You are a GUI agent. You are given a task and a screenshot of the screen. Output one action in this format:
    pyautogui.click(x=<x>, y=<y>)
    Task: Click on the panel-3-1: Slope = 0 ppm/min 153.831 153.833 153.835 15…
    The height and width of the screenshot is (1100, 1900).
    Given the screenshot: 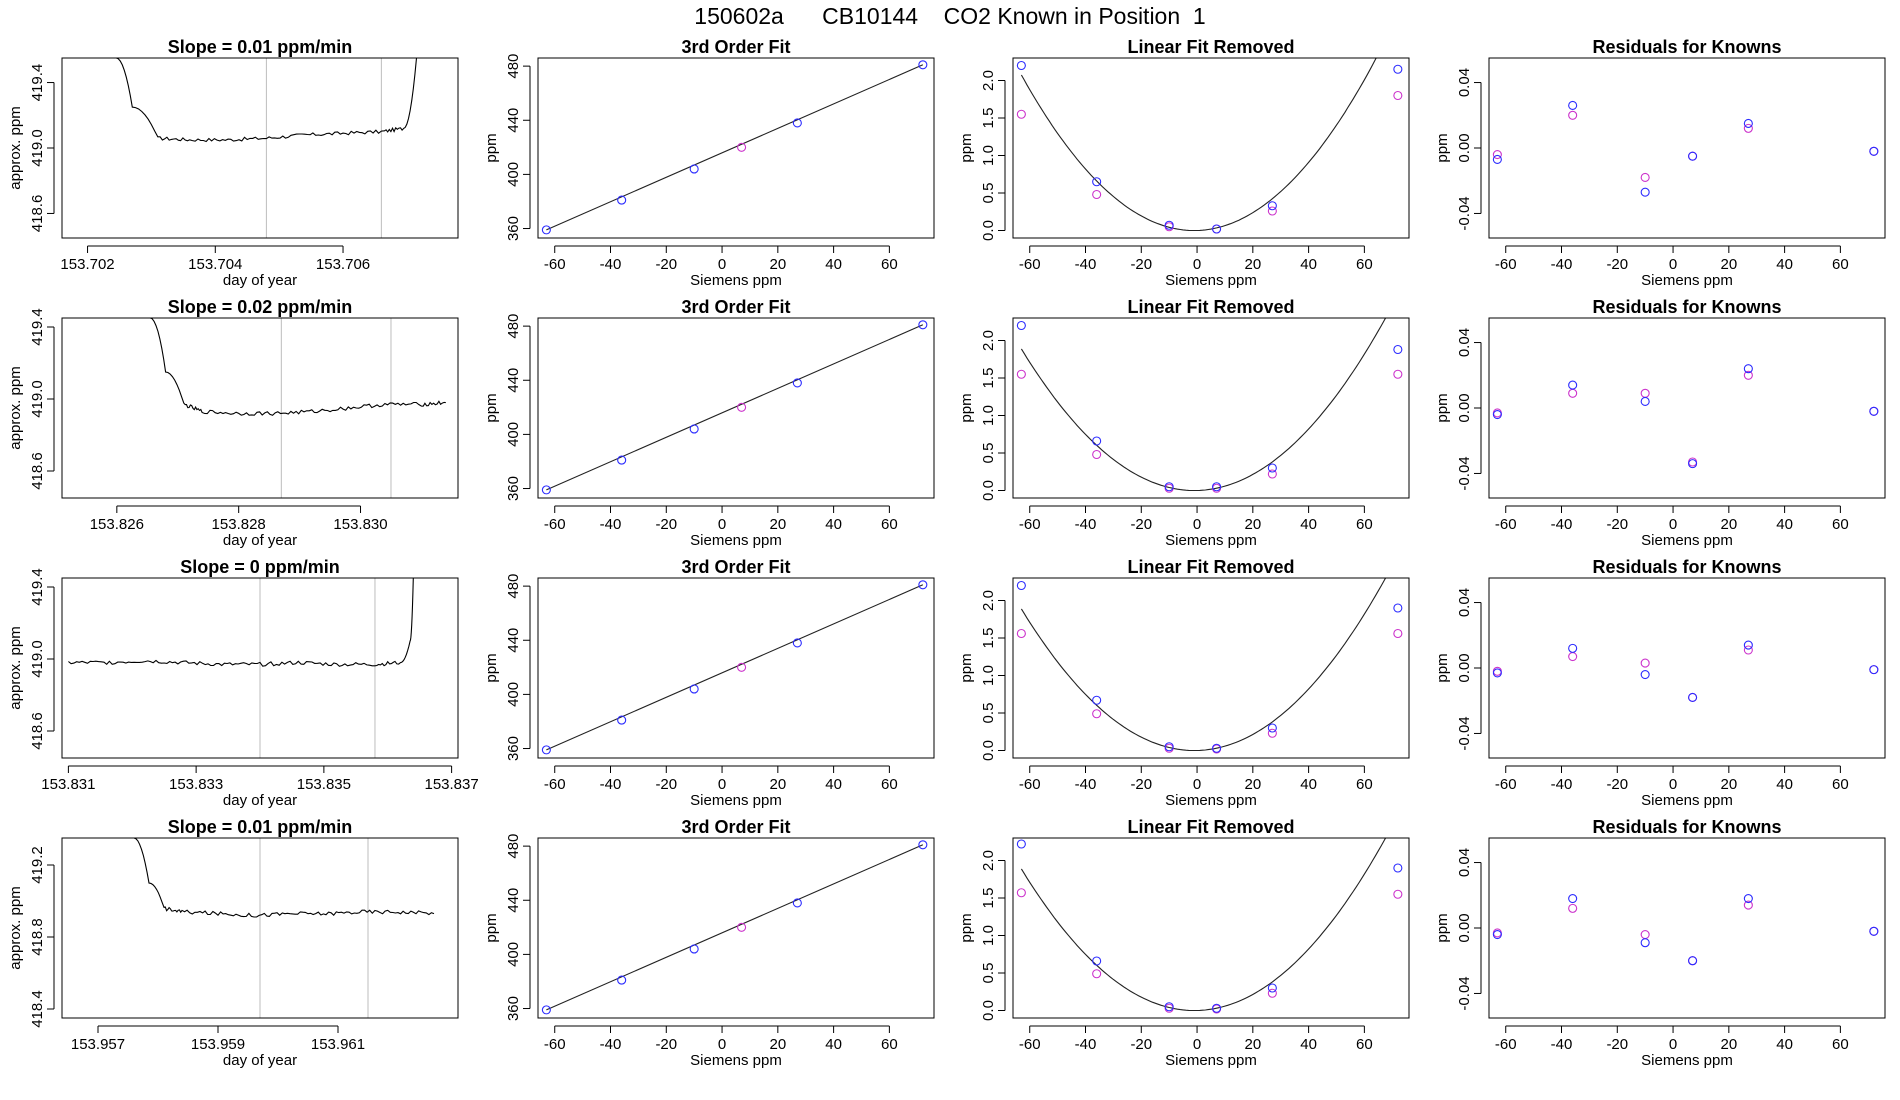 What is the action you would take?
    pyautogui.click(x=243, y=683)
    